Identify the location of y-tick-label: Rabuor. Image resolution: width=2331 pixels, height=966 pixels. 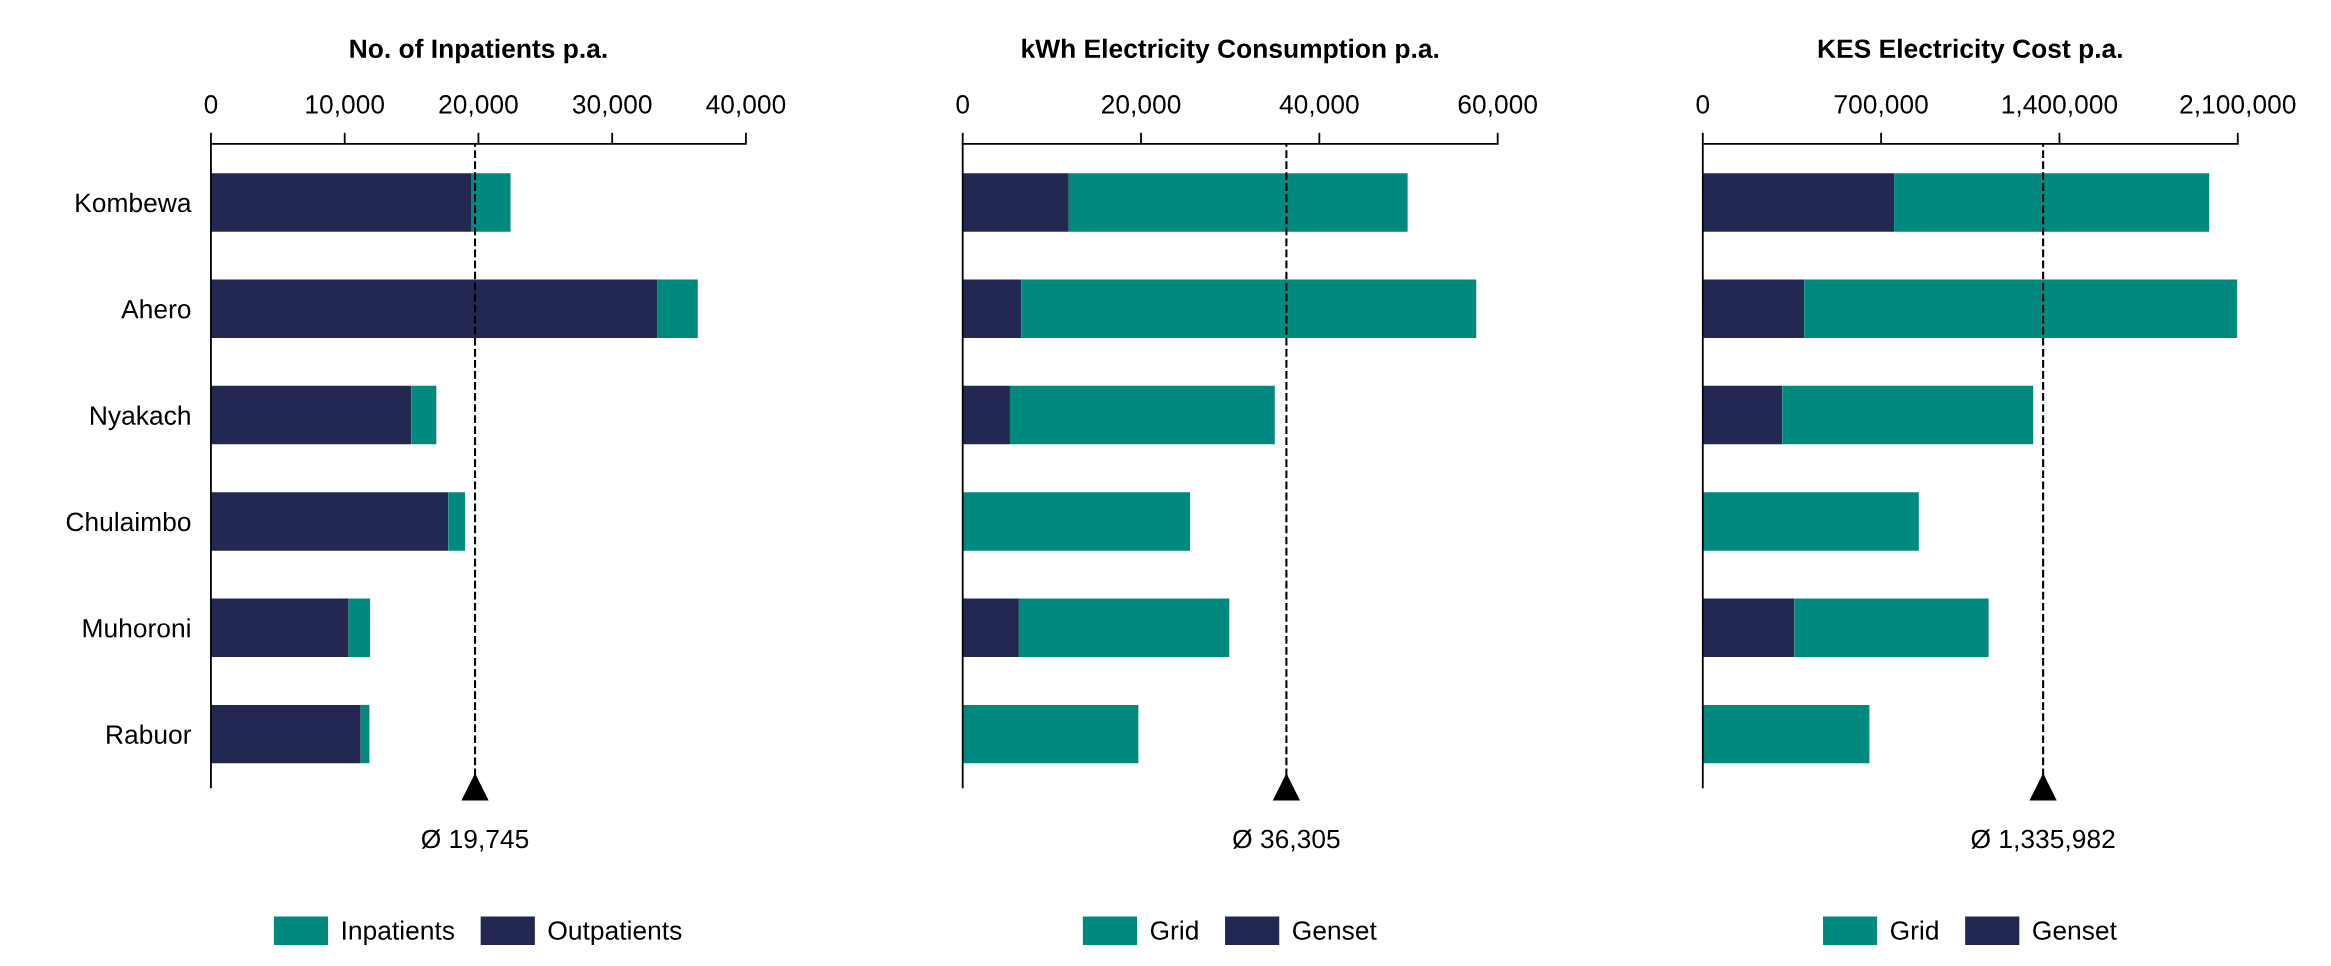
(149, 734).